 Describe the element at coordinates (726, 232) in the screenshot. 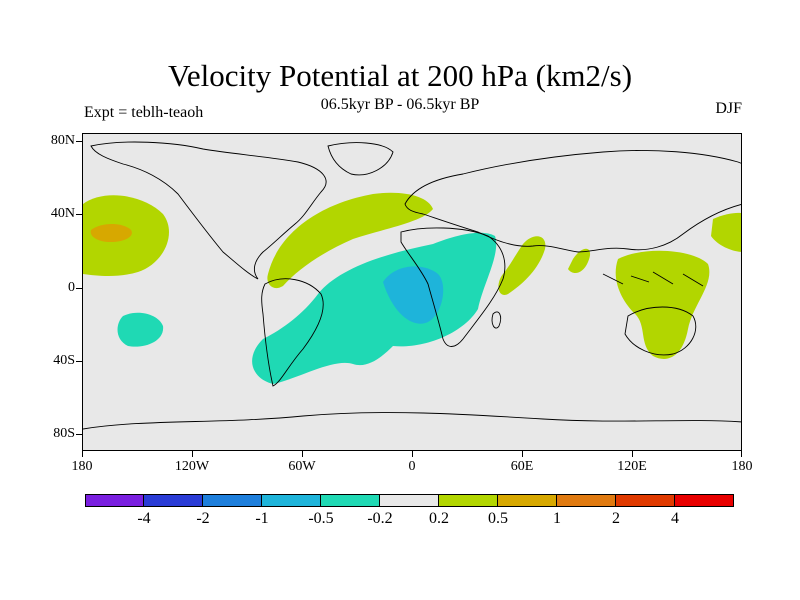

I see `region-west-pacific-positive` at that location.